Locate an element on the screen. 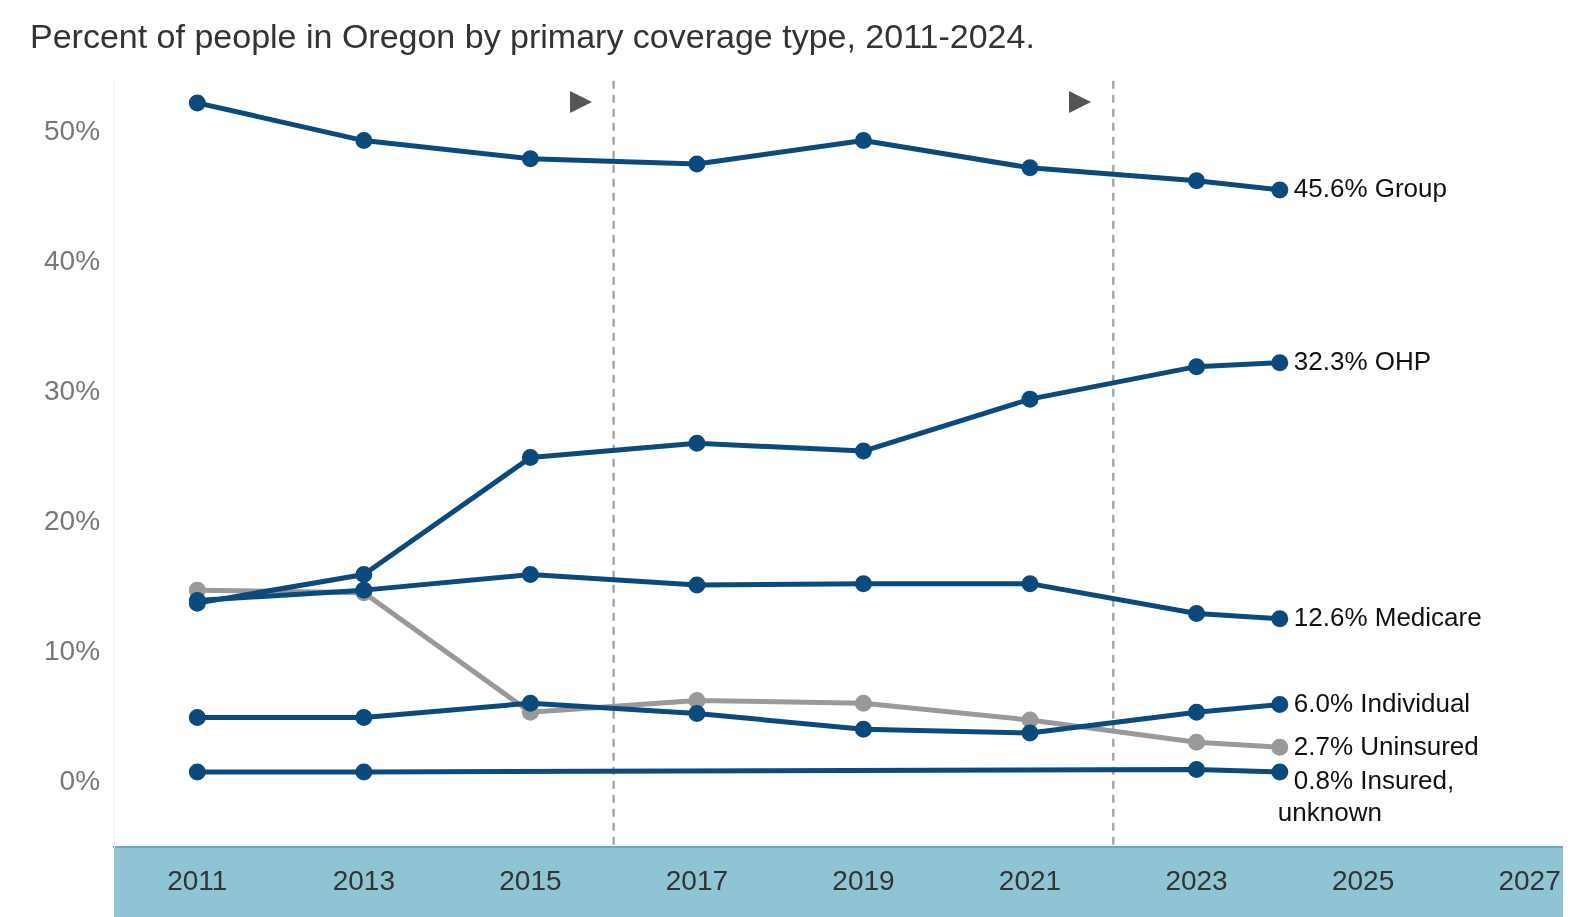 The height and width of the screenshot is (917, 1579). y-tick-label: 20% is located at coordinates (72, 521).